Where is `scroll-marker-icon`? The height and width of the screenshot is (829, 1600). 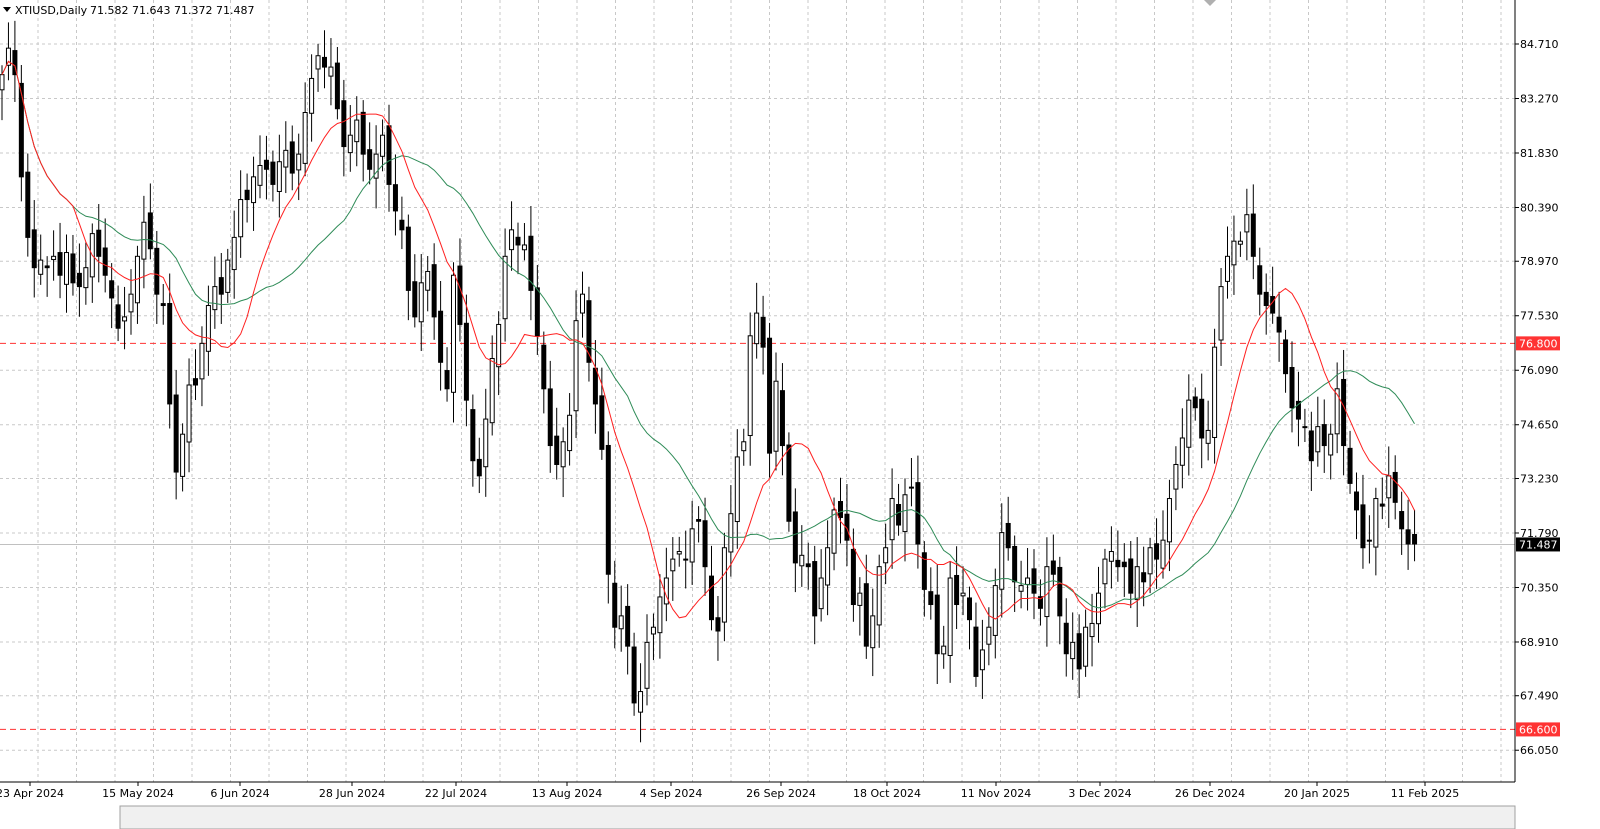 scroll-marker-icon is located at coordinates (1210, 3).